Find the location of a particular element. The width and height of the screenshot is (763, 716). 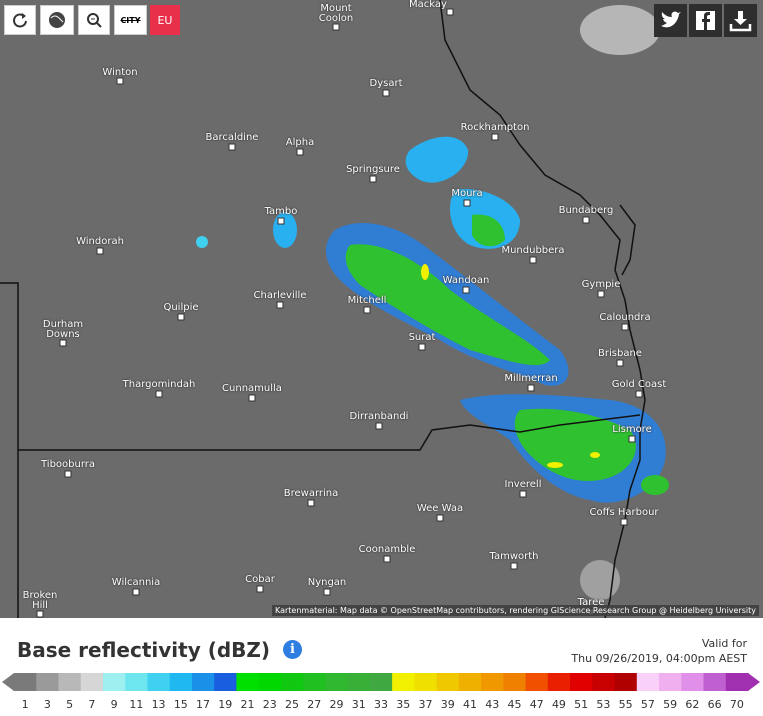

facebook-button is located at coordinates (705, 20).